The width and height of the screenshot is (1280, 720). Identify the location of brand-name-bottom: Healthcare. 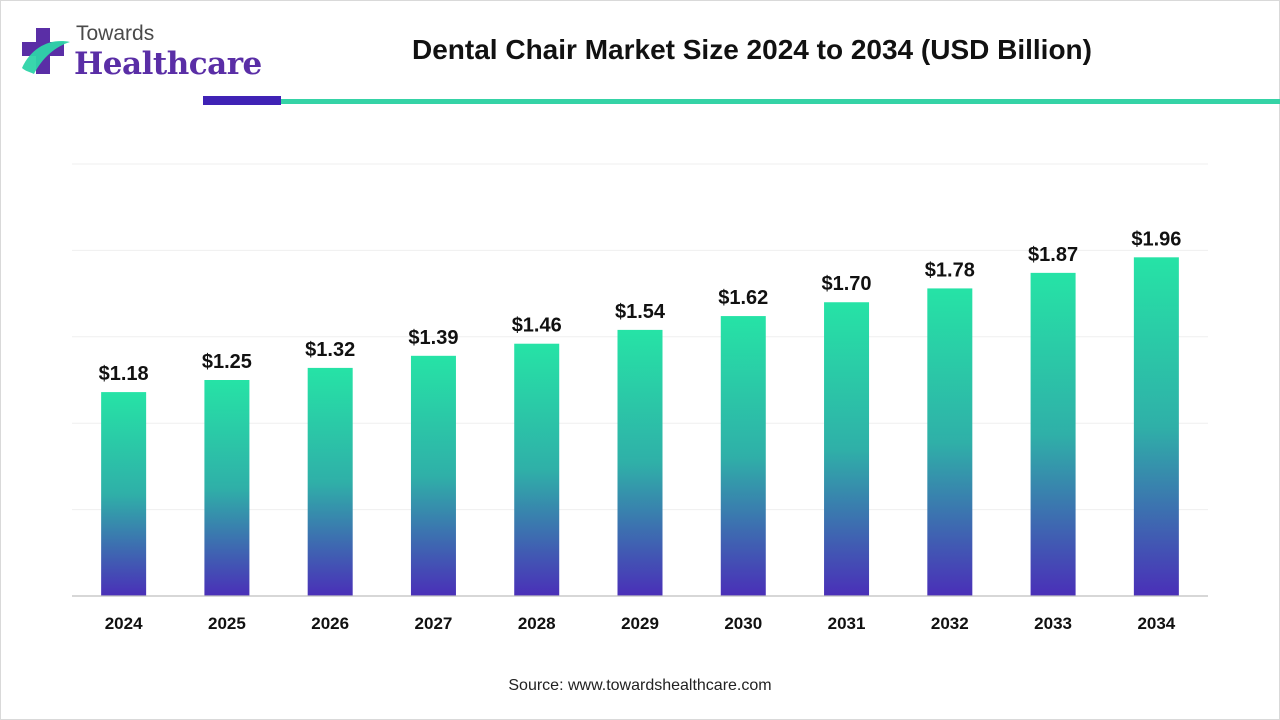
(168, 64).